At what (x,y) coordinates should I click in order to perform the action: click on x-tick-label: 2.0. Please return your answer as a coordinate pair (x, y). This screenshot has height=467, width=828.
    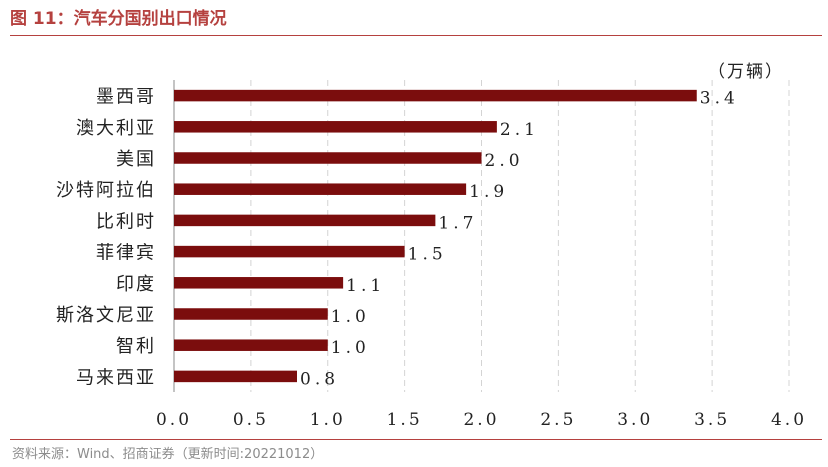
    Looking at the image, I should click on (481, 420).